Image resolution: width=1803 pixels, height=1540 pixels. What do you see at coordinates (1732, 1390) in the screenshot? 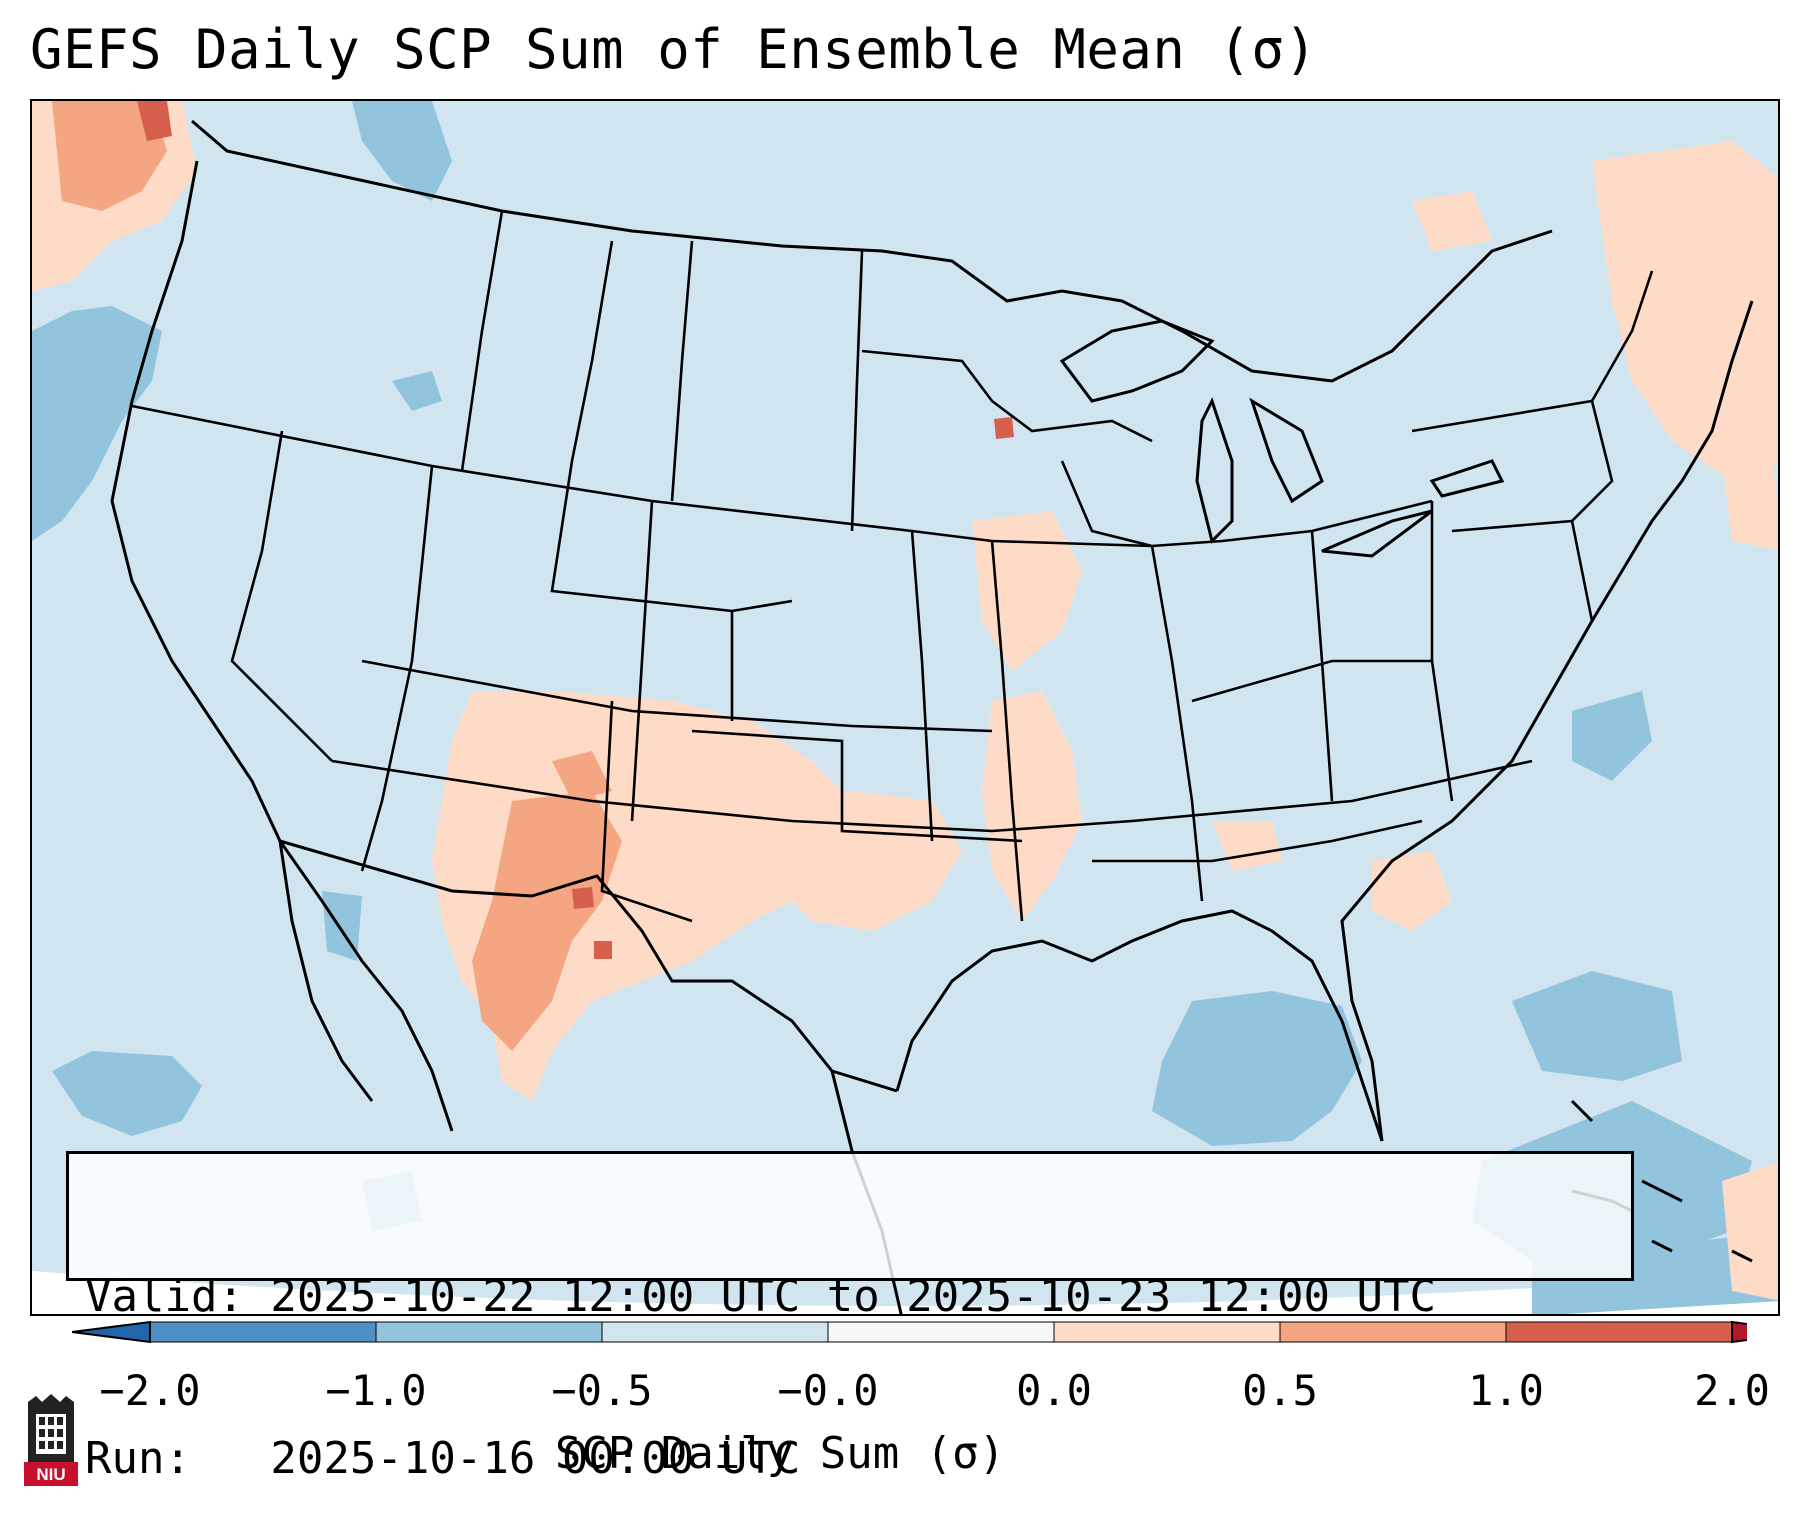
I see `colorbar-tick-label: 2.0` at bounding box center [1732, 1390].